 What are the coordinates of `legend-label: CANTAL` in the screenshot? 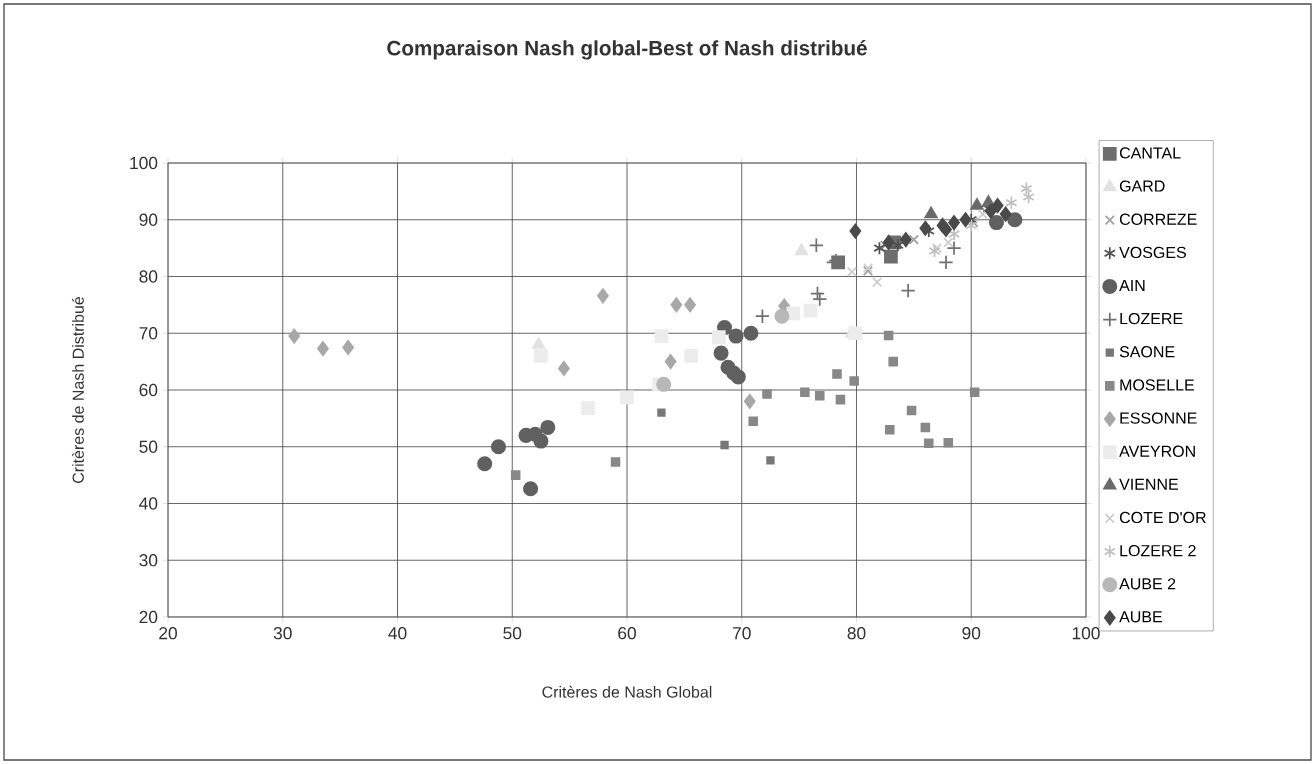 It's located at (1150, 153).